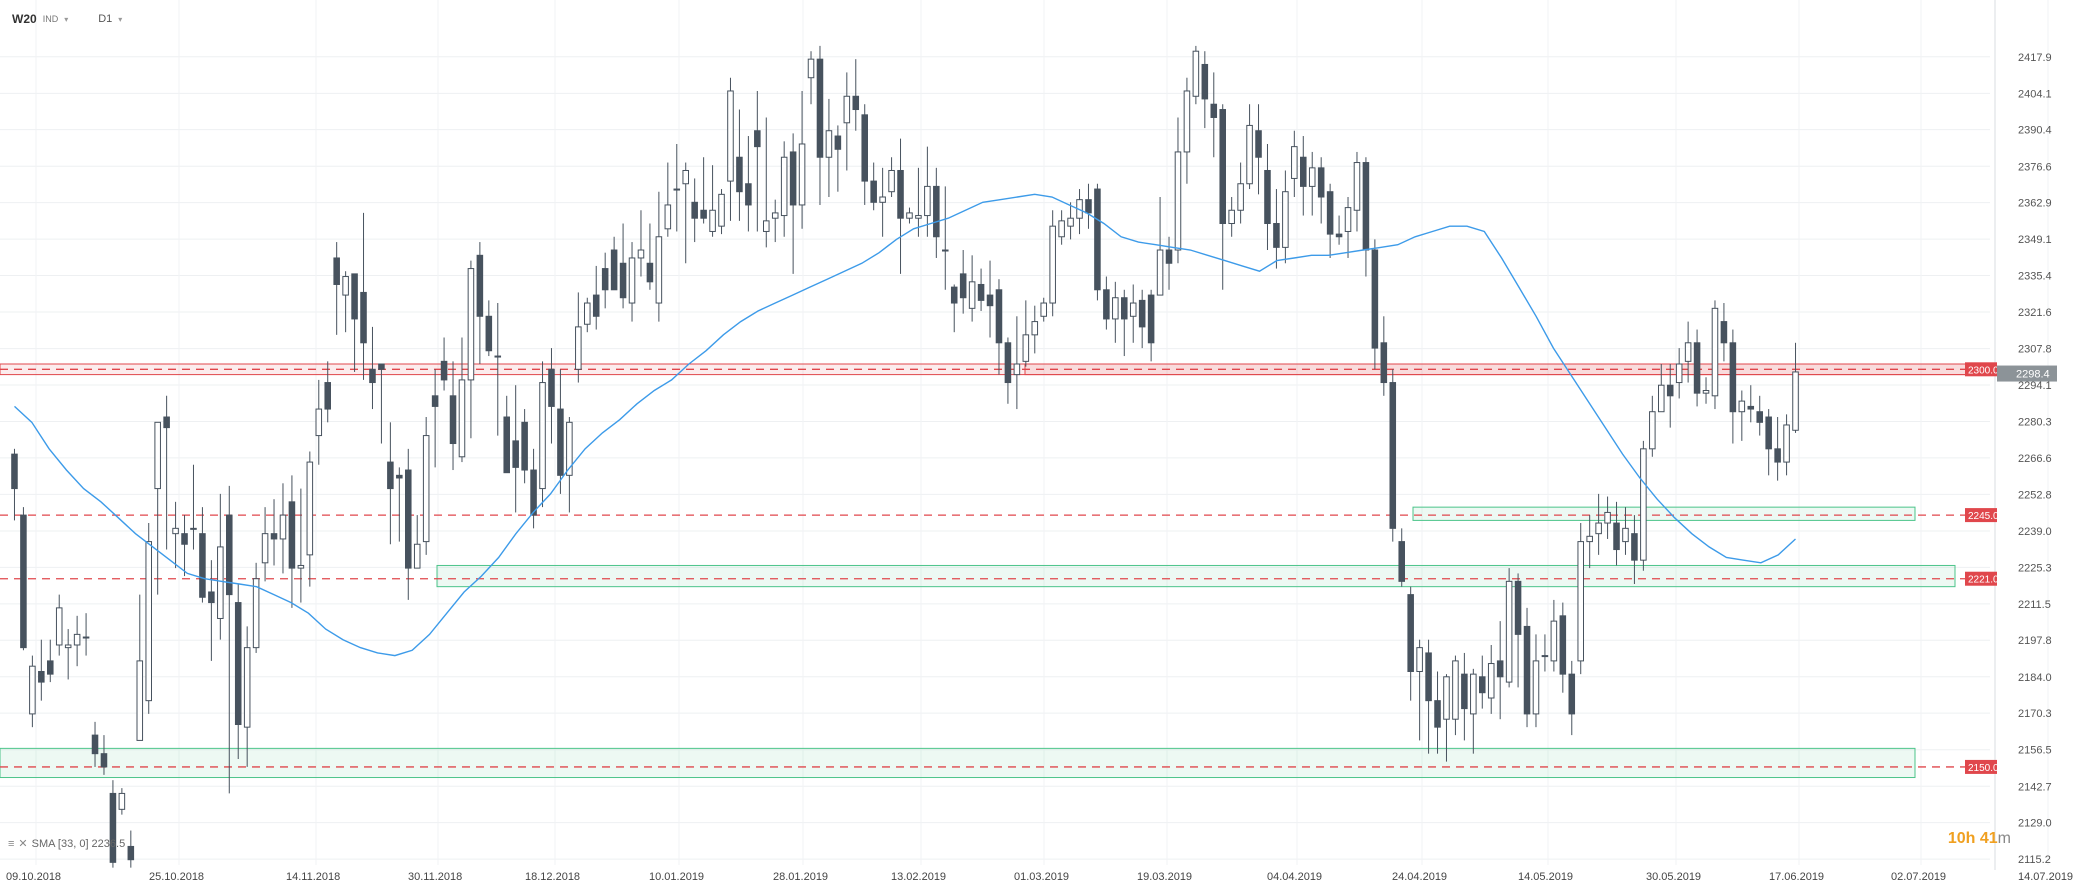  What do you see at coordinates (2035, 350) in the screenshot?
I see `y-tick-label: 2307.8` at bounding box center [2035, 350].